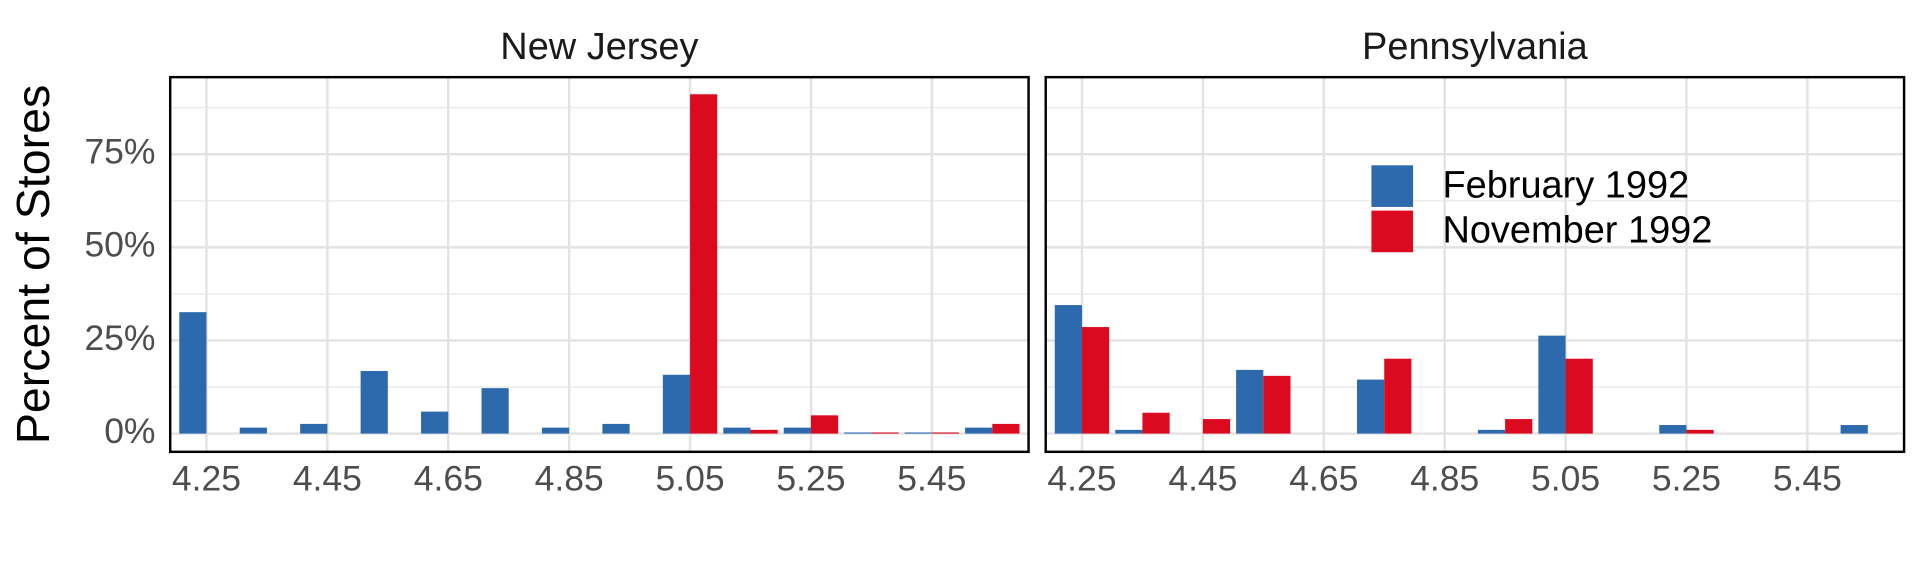 The height and width of the screenshot is (576, 1920). Describe the element at coordinates (119, 152) in the screenshot. I see `y-tick-label: 75%` at that location.